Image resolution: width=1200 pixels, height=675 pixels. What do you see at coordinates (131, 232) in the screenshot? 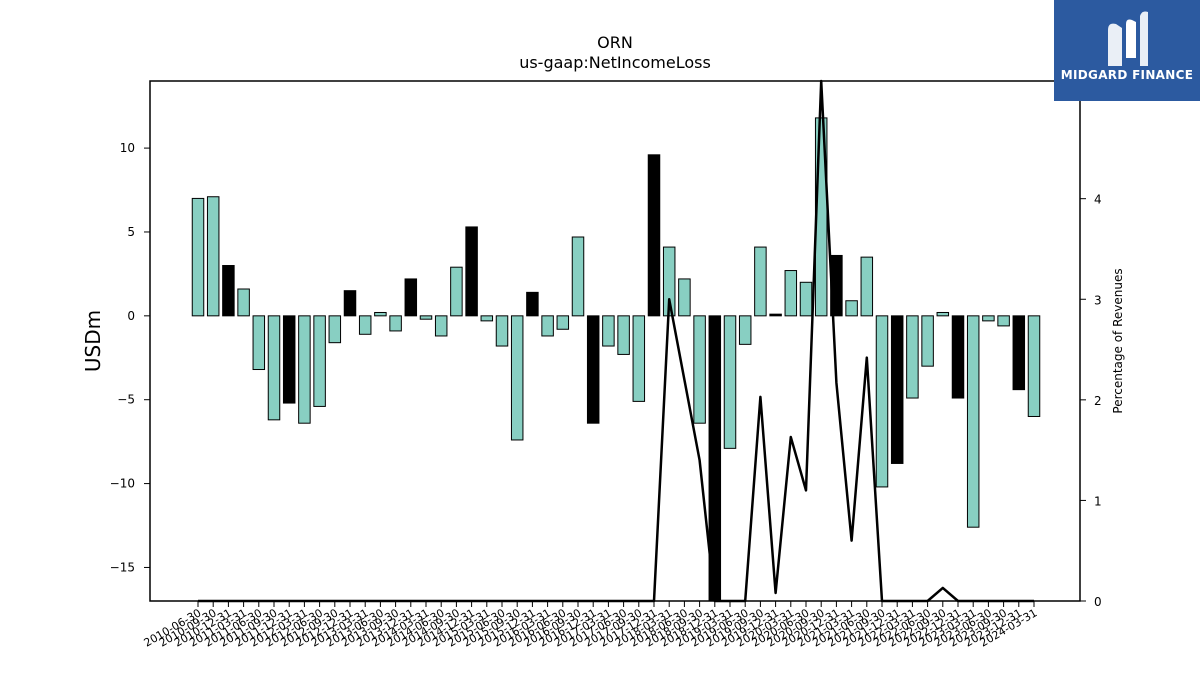
I see `y-tick-label: 5` at bounding box center [131, 232].